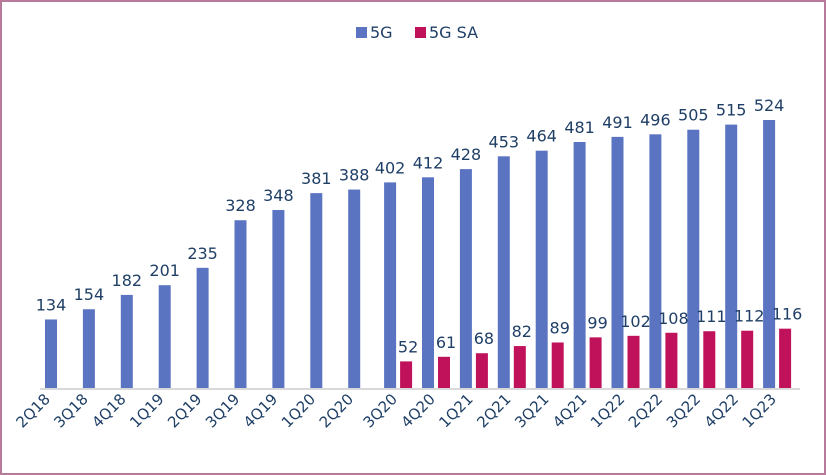 The width and height of the screenshot is (826, 475). Describe the element at coordinates (759, 410) in the screenshot. I see `x-tick-label: 1Q23` at that location.